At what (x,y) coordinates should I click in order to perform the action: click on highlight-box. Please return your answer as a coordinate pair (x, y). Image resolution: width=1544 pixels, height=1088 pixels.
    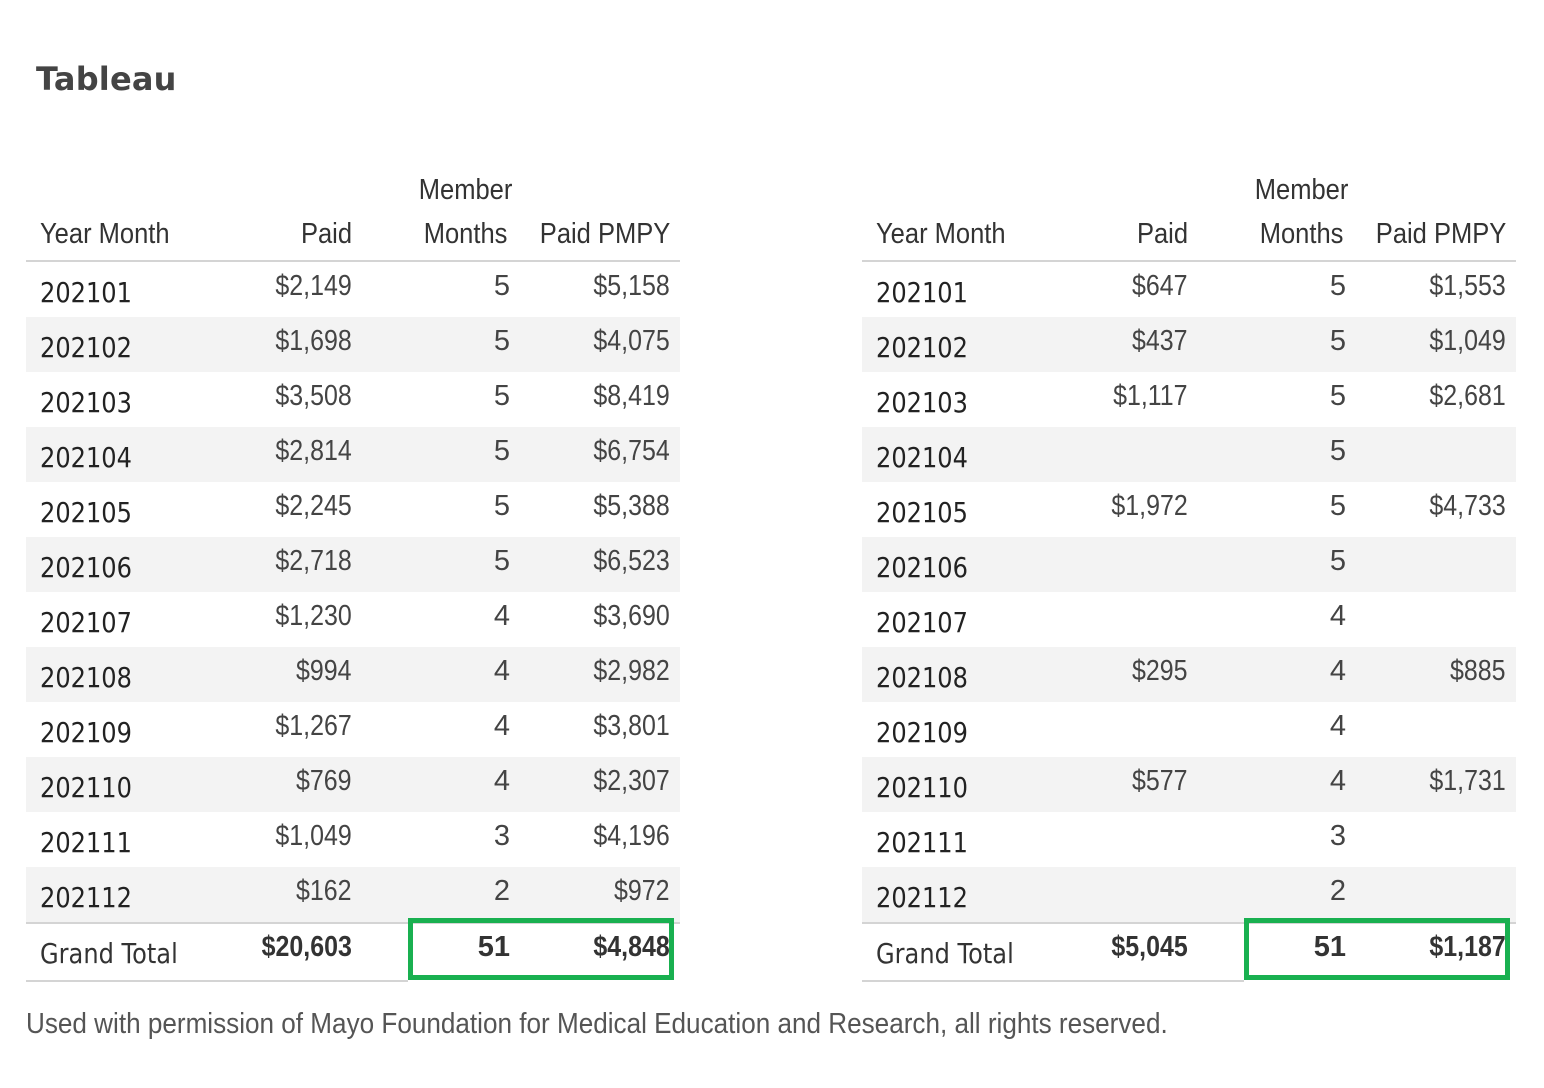
    Looking at the image, I should click on (541, 949).